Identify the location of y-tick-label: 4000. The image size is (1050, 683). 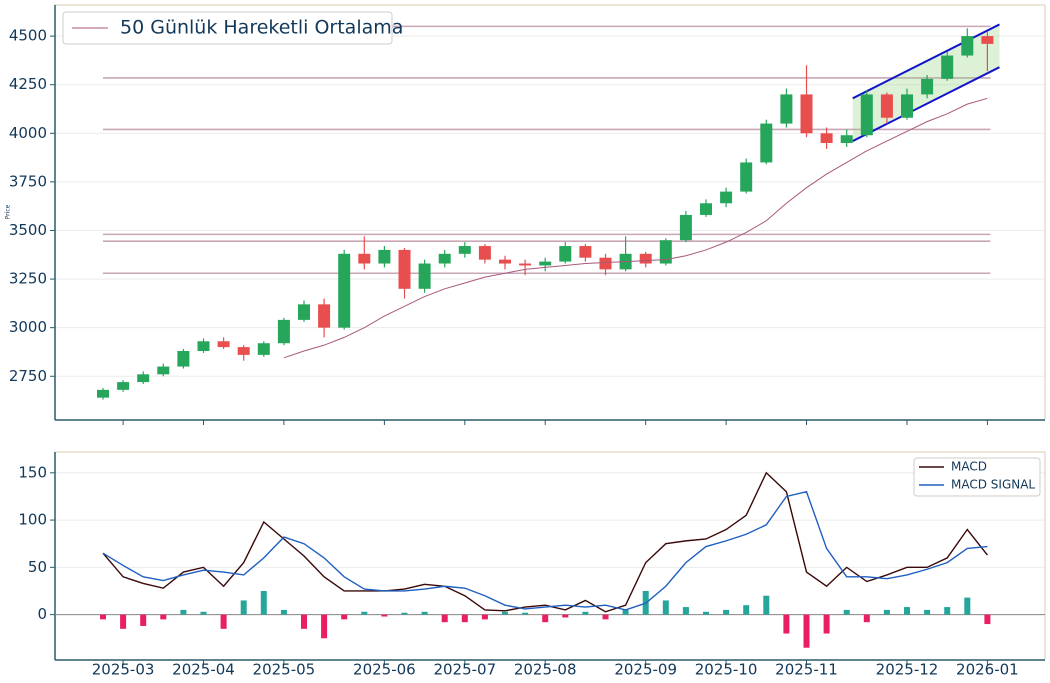
(28, 133).